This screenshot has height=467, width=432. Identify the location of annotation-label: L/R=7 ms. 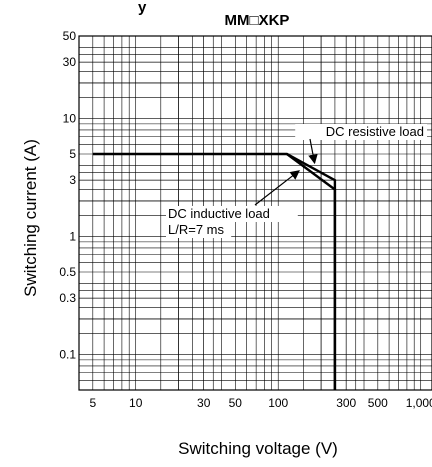
(196, 229).